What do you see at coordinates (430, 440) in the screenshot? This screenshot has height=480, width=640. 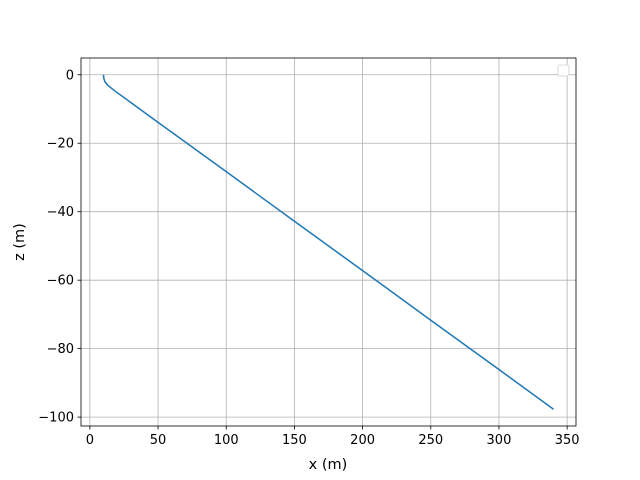 I see `x-tick-label: 250` at bounding box center [430, 440].